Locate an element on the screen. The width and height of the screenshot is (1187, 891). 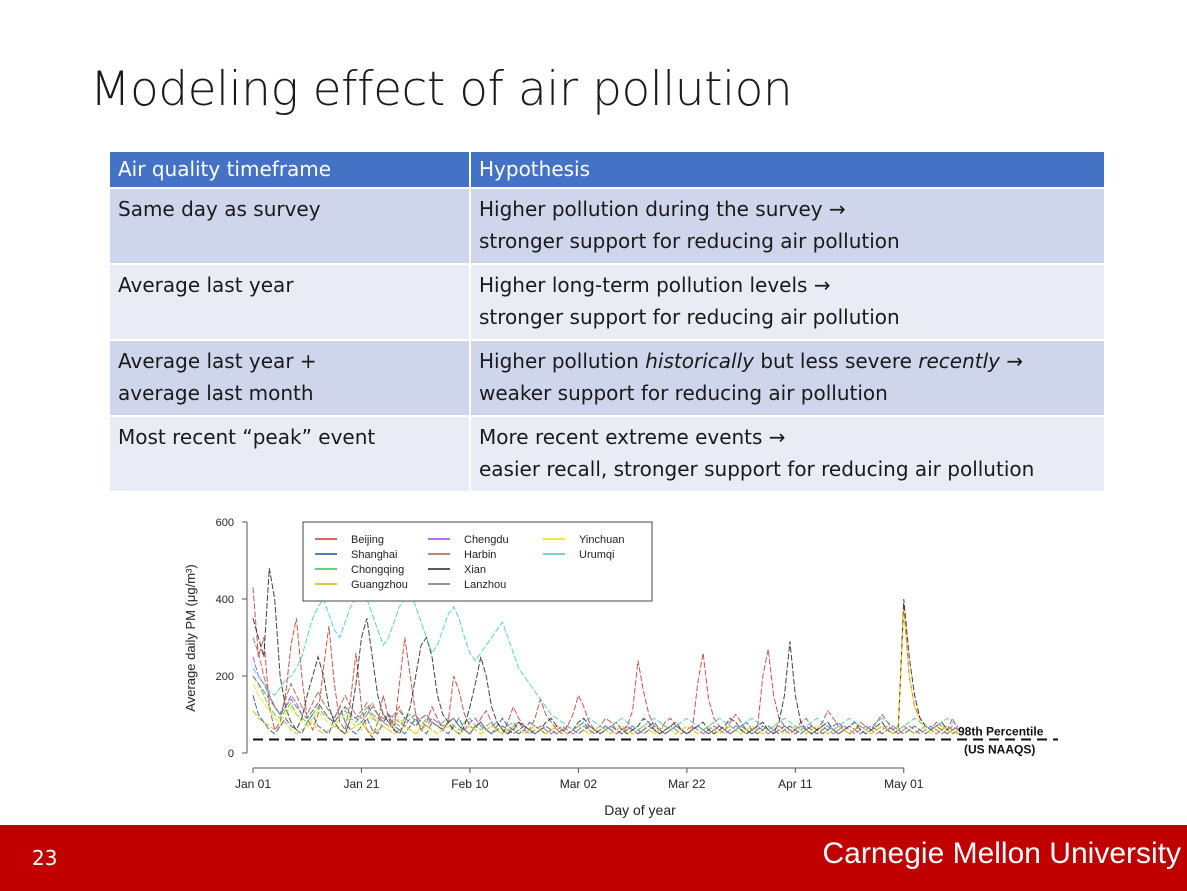
series-line-urumqi is located at coordinates (605, 660).